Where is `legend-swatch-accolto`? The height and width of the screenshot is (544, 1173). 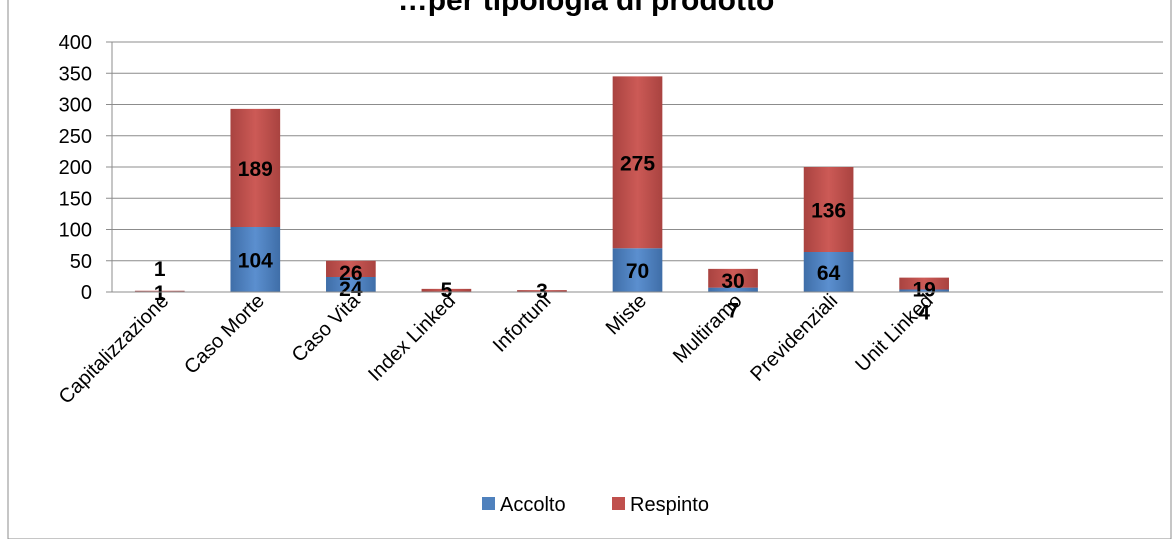 legend-swatch-accolto is located at coordinates (488, 503).